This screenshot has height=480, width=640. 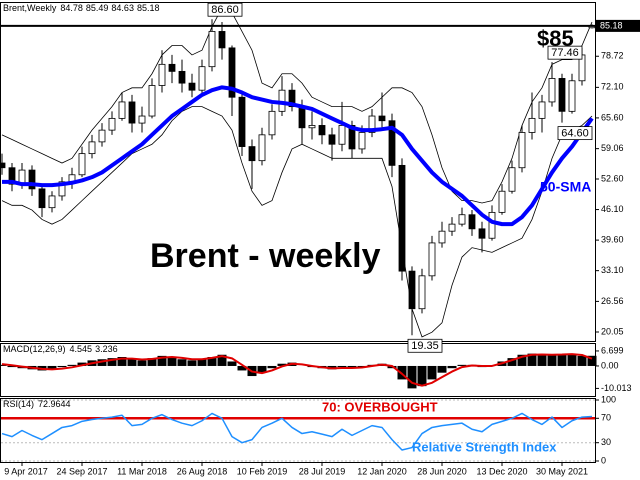 I want to click on signal-last: 3.236, so click(x=106, y=349).